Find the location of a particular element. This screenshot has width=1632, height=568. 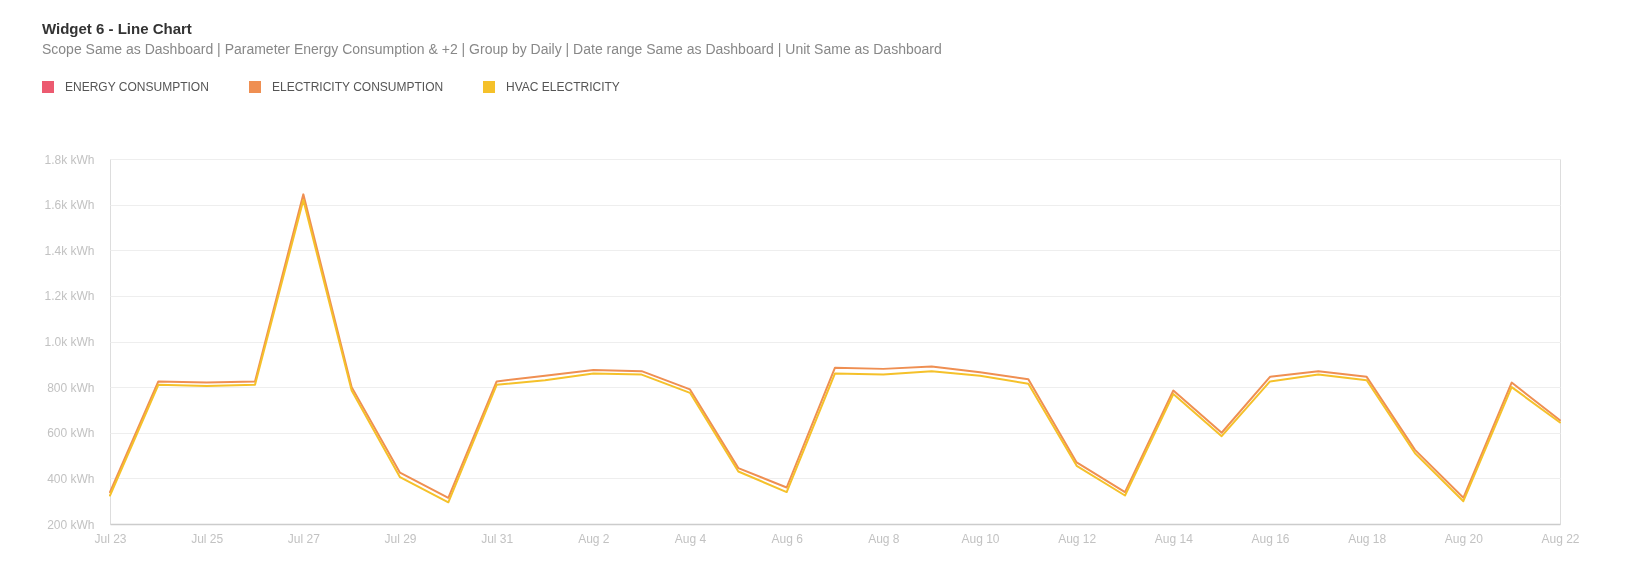

x-tick-label: Jul 31 is located at coordinates (497, 538).